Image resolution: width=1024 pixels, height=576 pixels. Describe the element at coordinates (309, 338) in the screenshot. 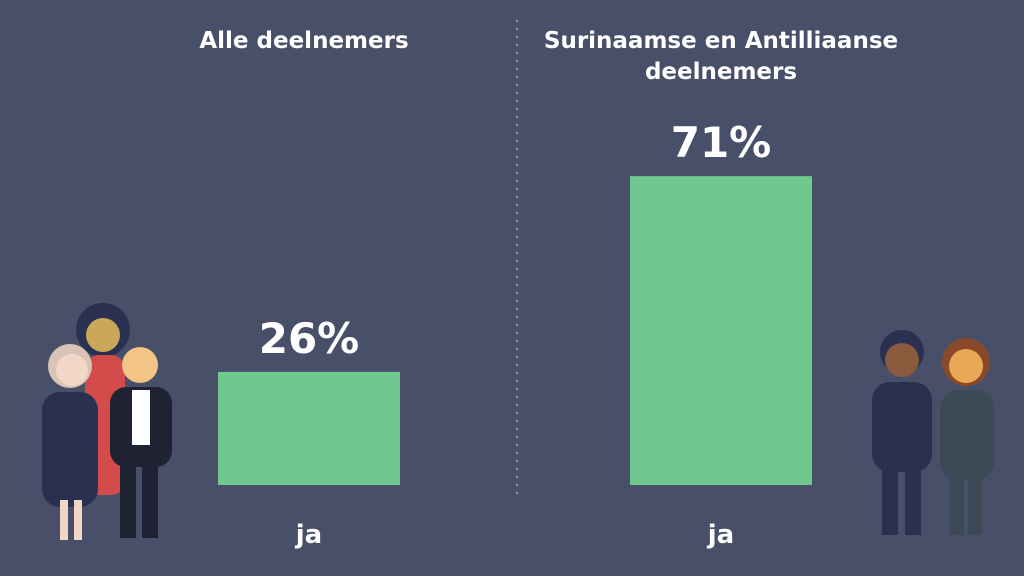

I see `value-label: 26%` at that location.